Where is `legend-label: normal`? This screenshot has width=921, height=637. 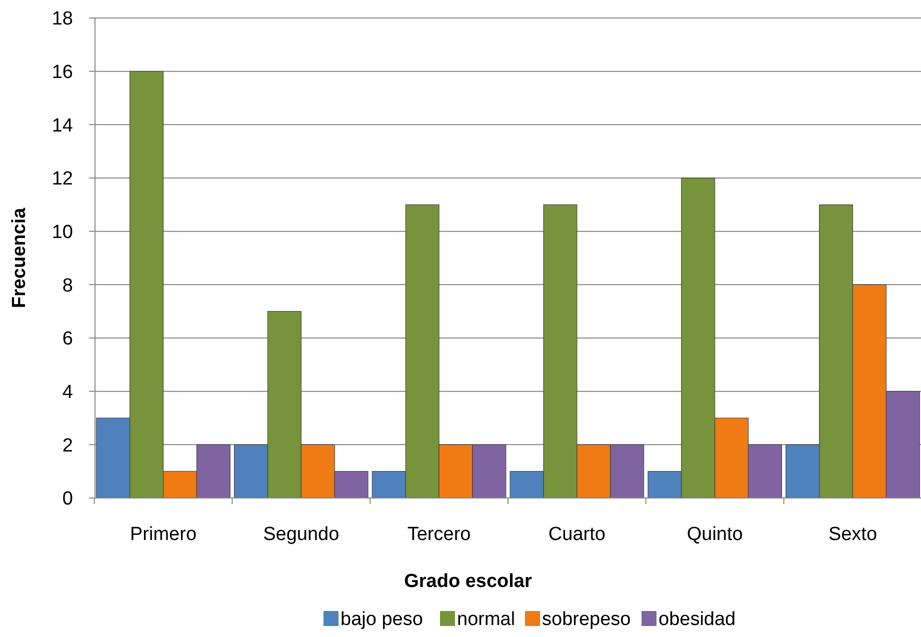
legend-label: normal is located at coordinates (486, 619).